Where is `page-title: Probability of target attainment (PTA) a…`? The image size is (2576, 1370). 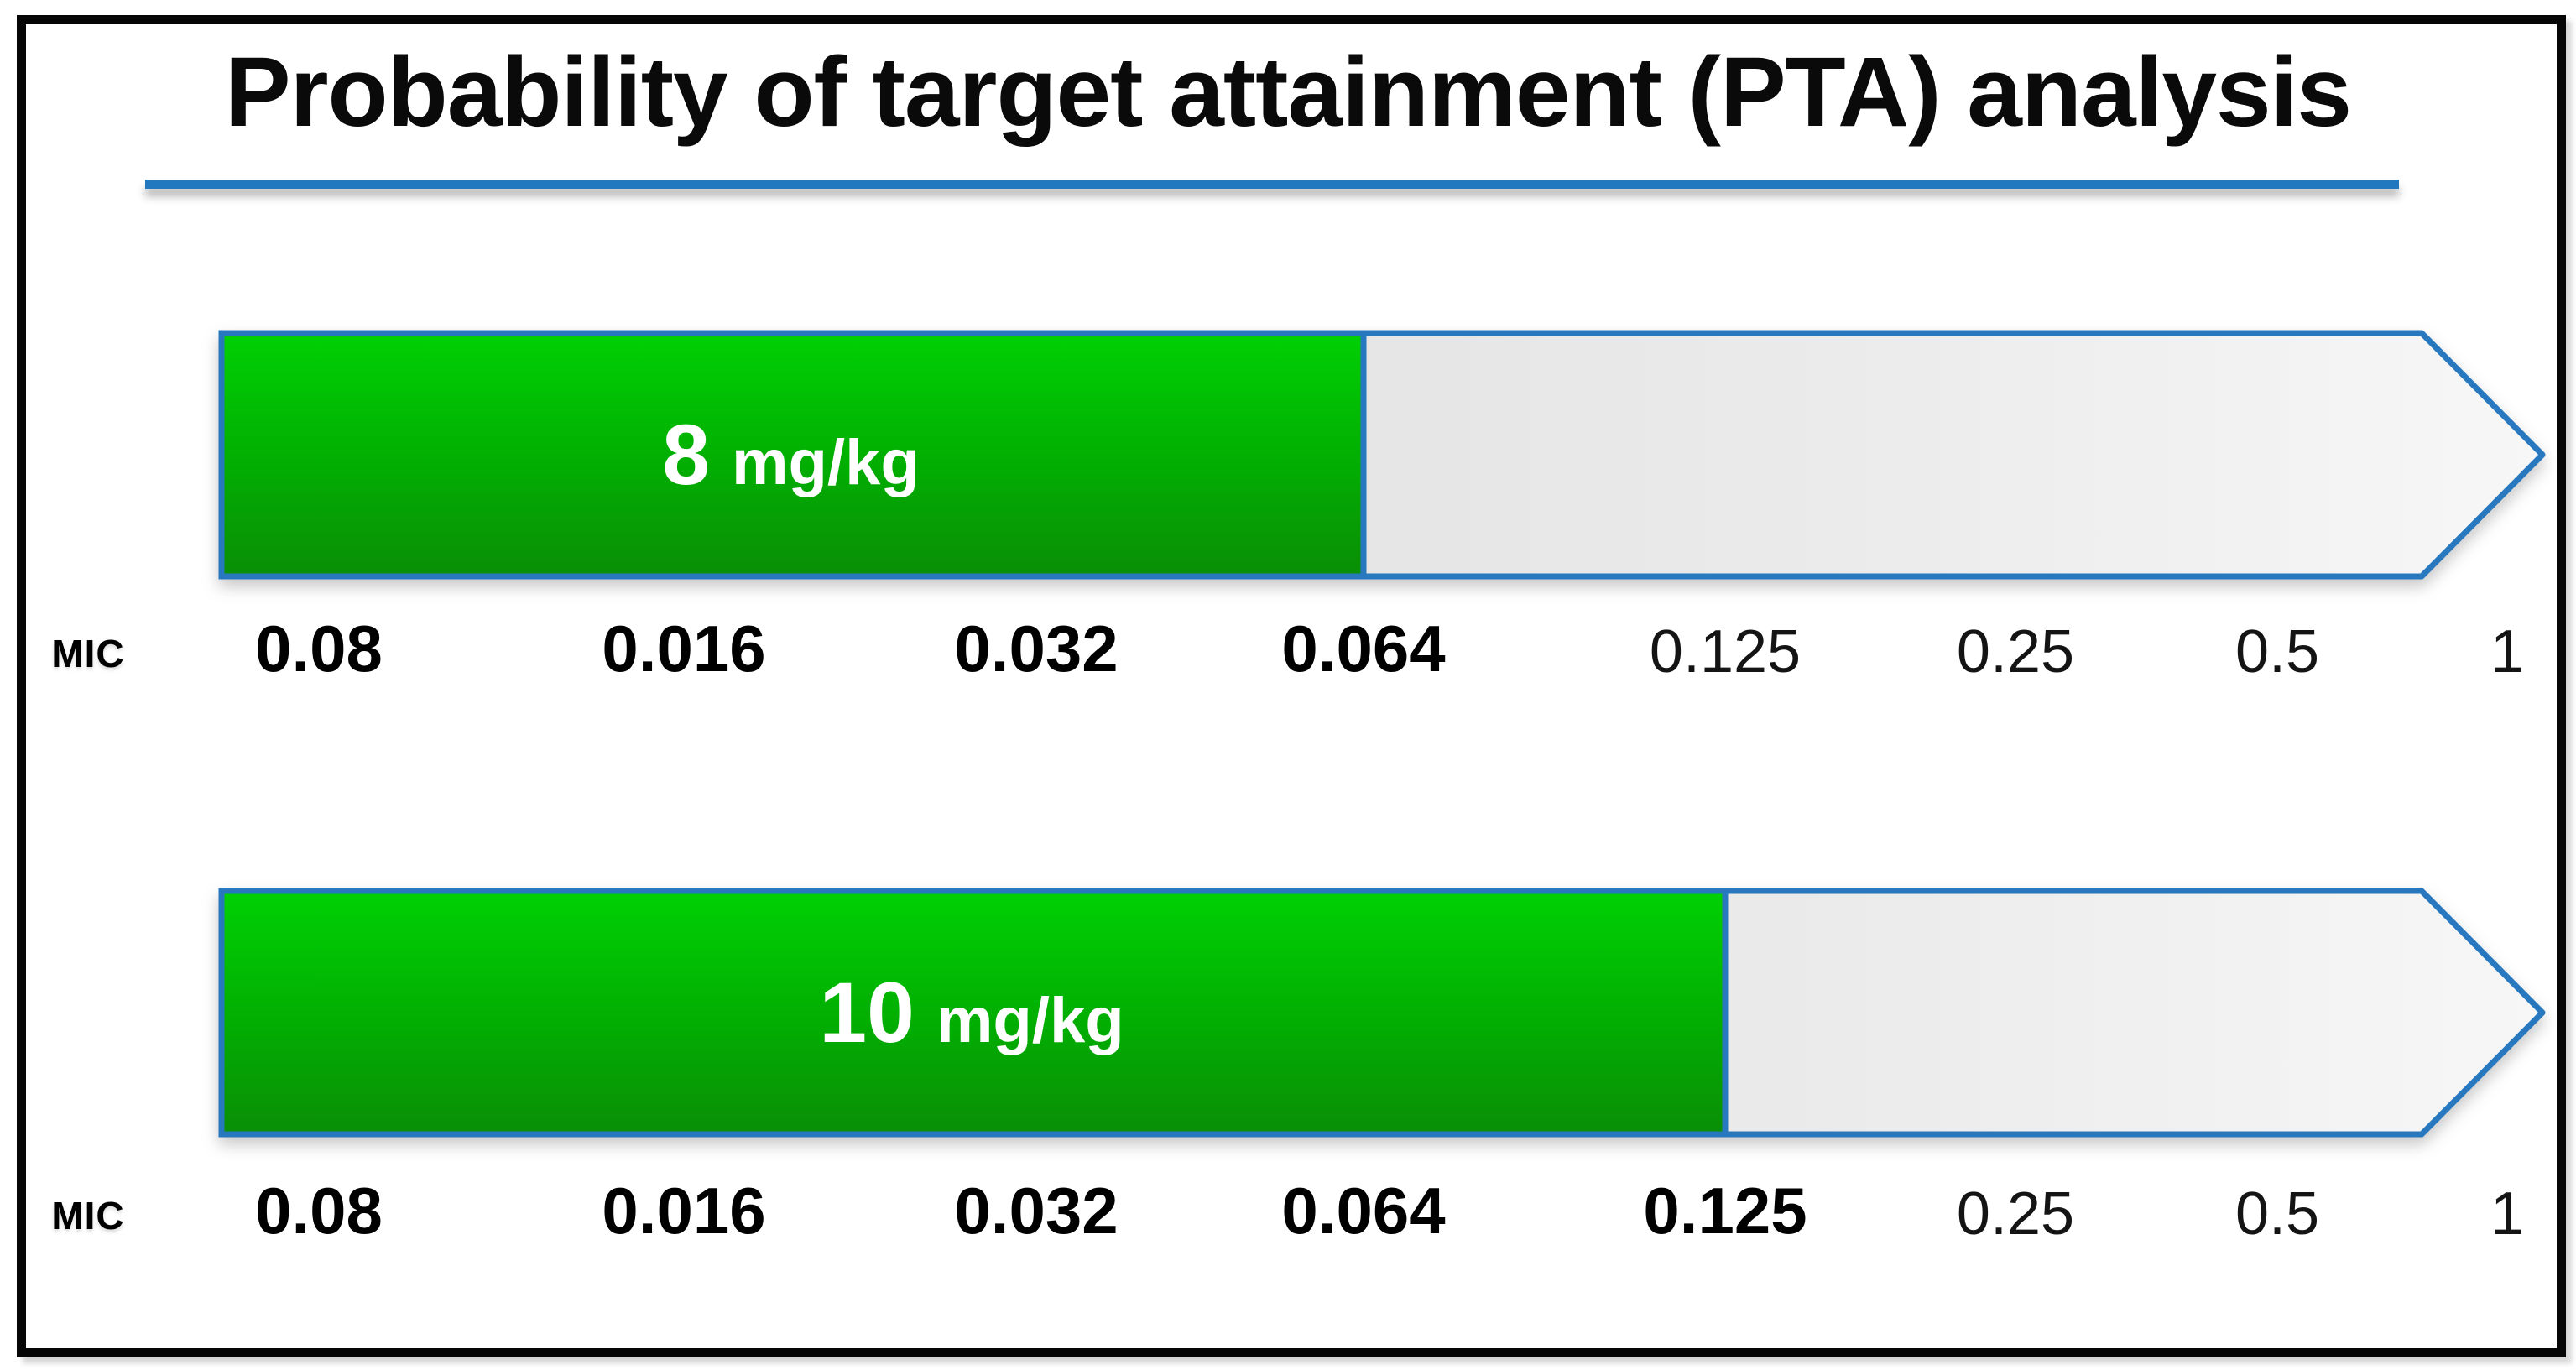 page-title: Probability of target attainment (PTA) a… is located at coordinates (1288, 92).